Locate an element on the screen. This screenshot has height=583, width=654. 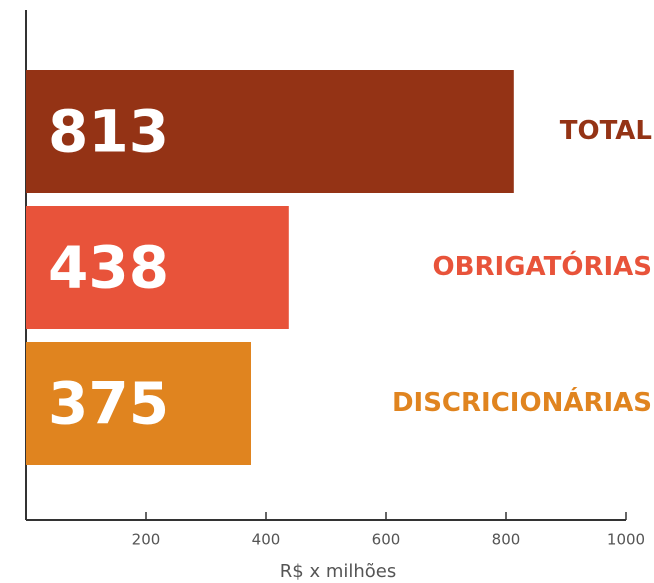
category-label: OBRIGATÓRIAS is located at coordinates (542, 266).